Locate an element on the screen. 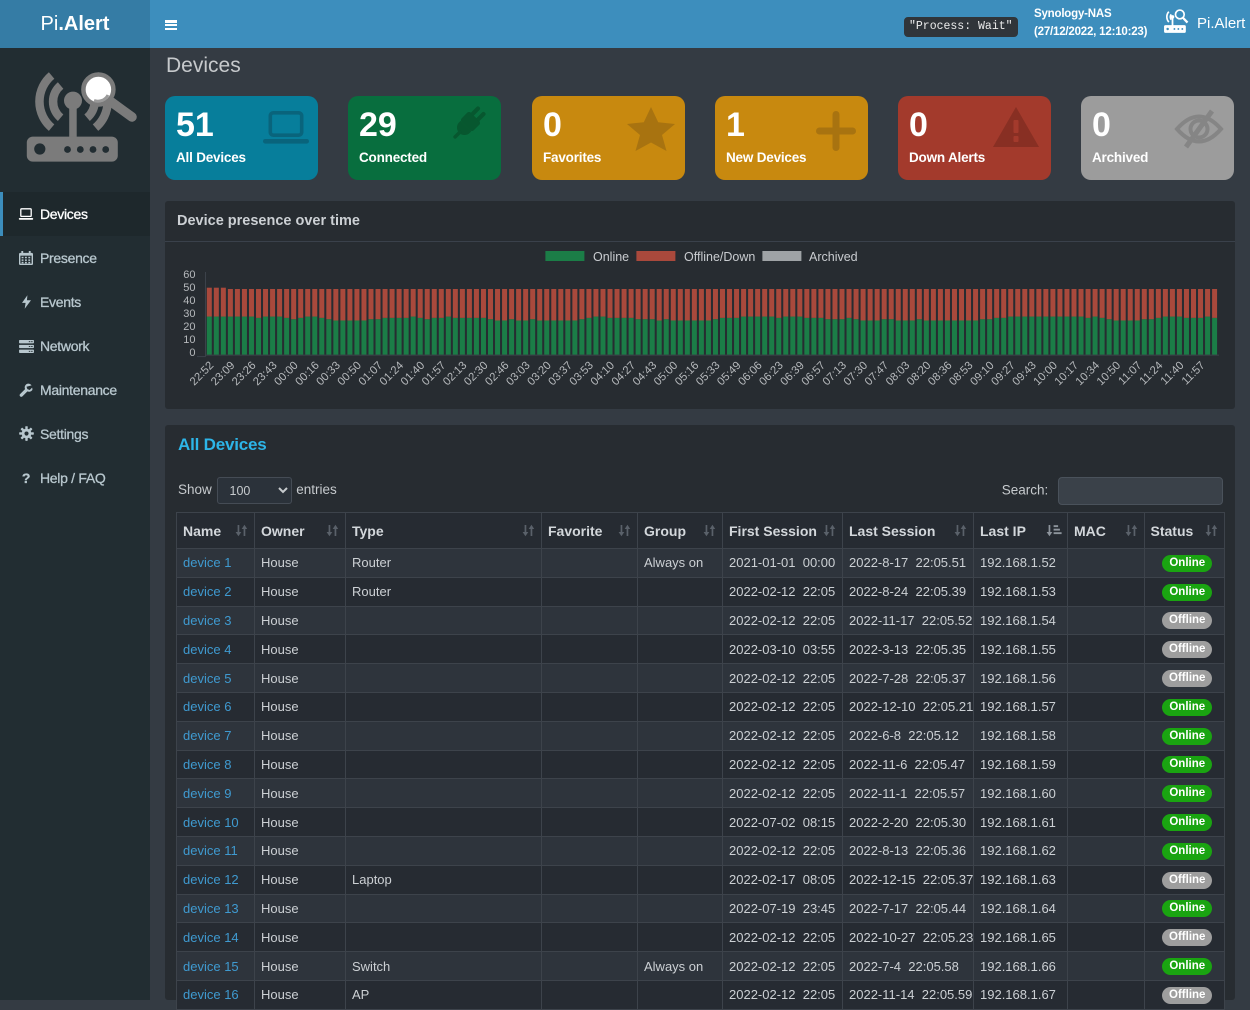 The image size is (1250, 1010). svg-text: 11:24 is located at coordinates (1152, 374).